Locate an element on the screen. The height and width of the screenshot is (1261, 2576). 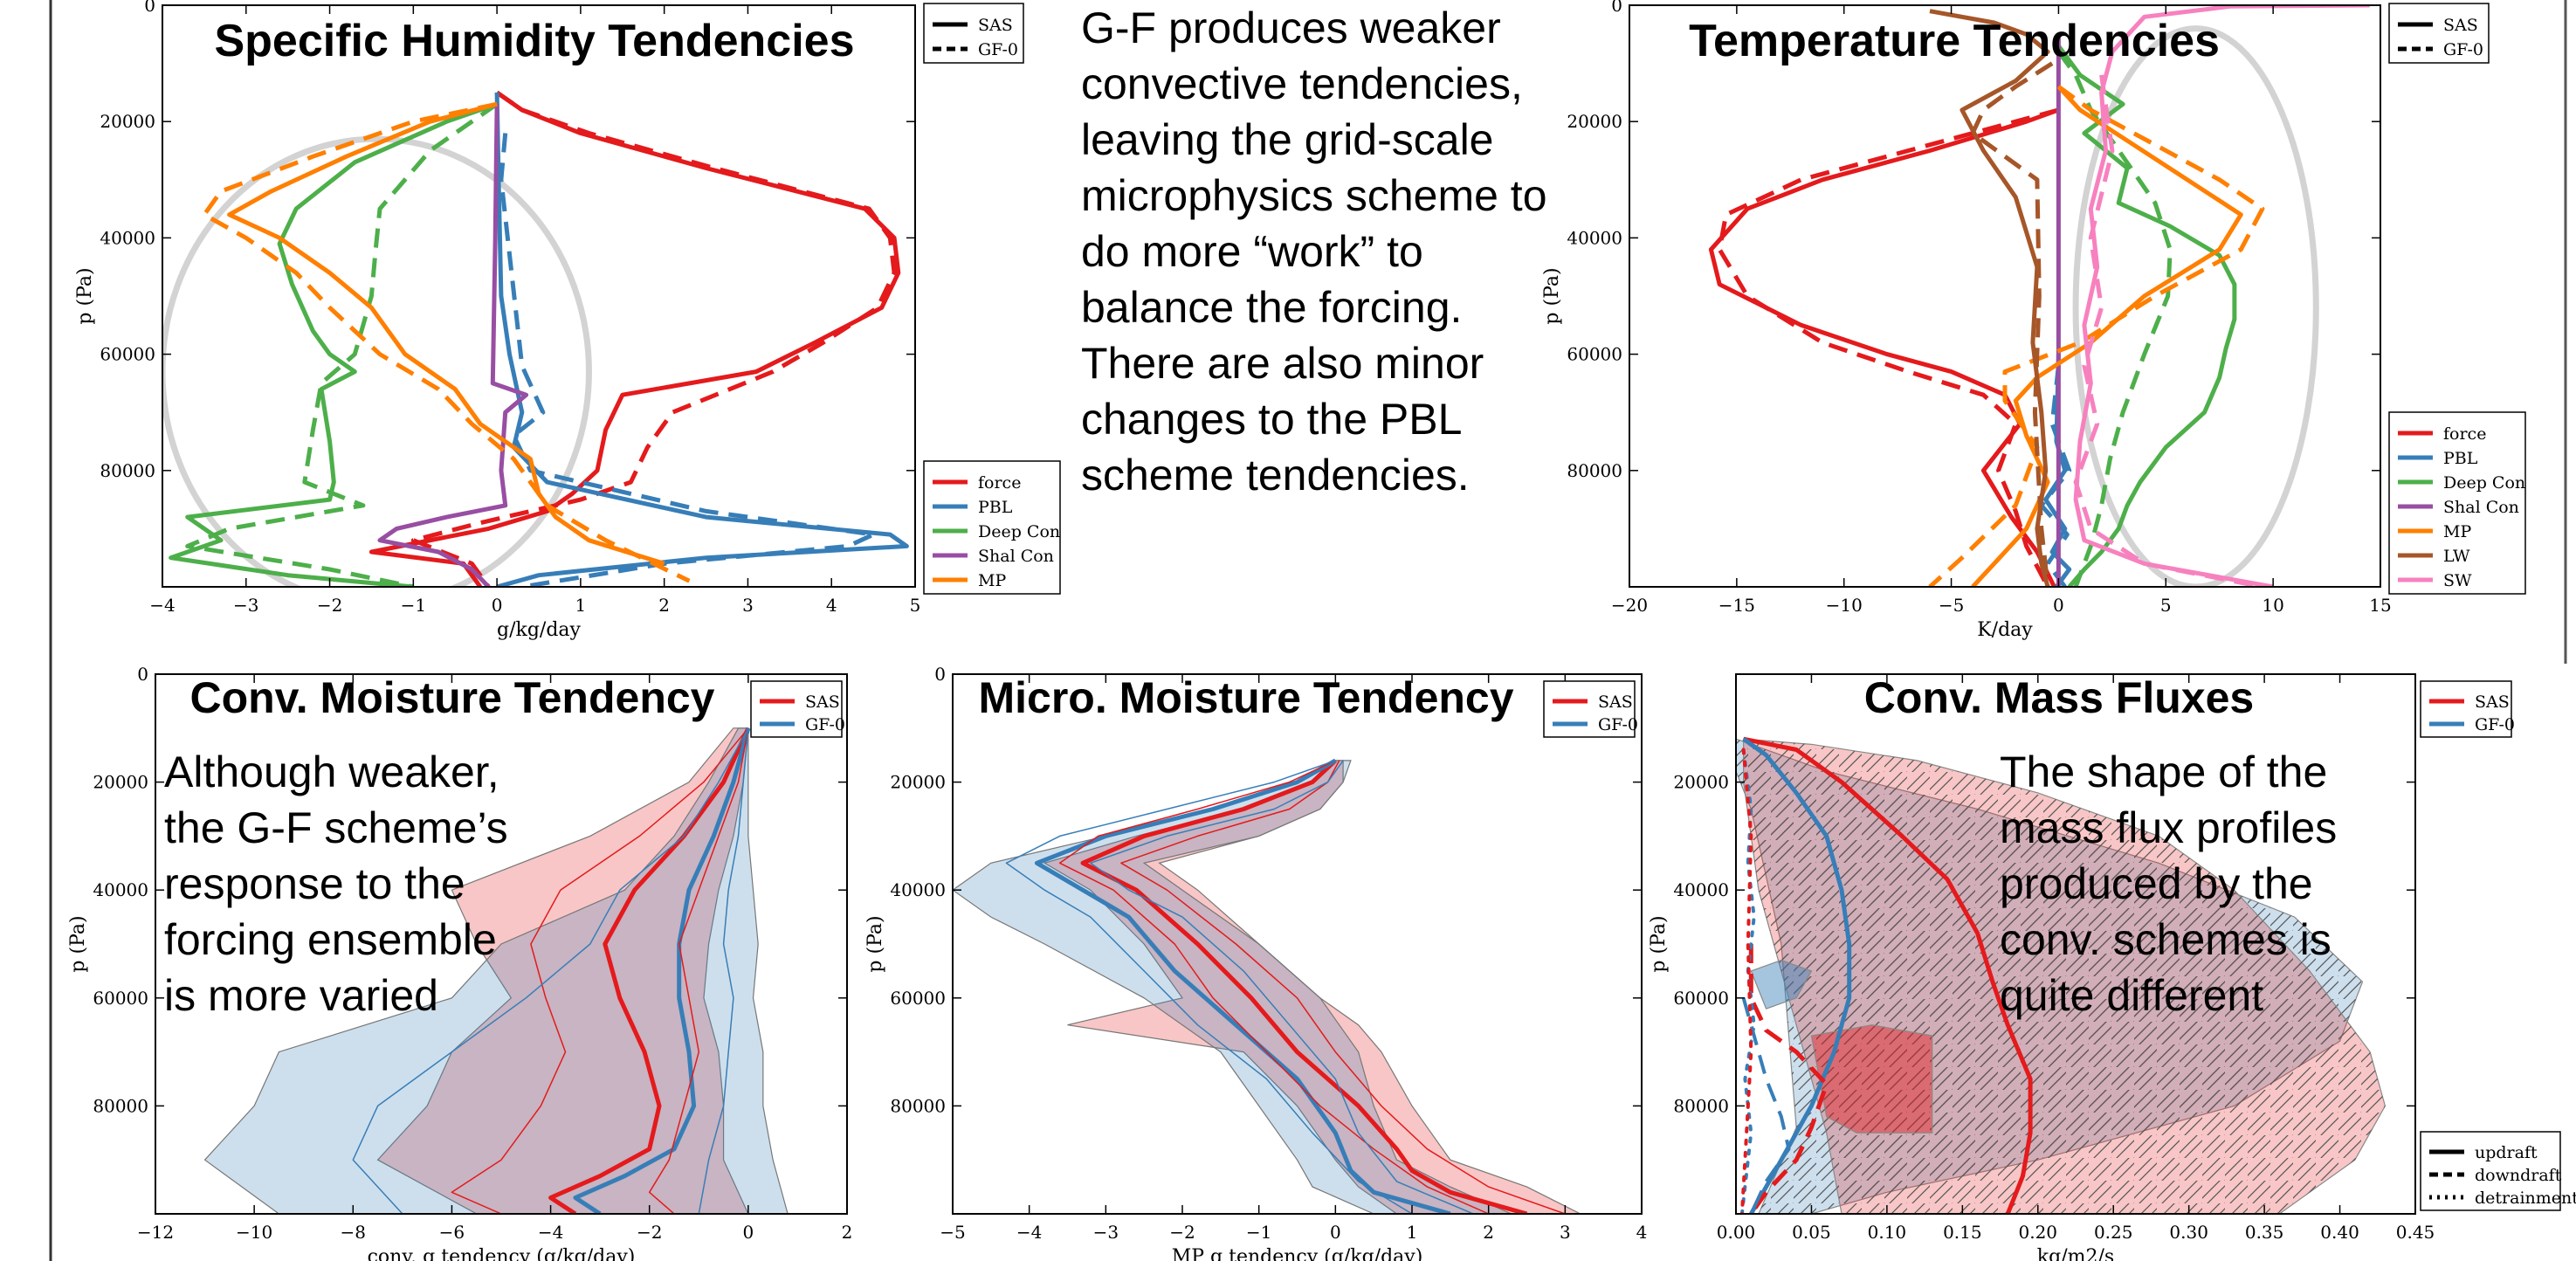
series-lw is located at coordinates (2012, 324).